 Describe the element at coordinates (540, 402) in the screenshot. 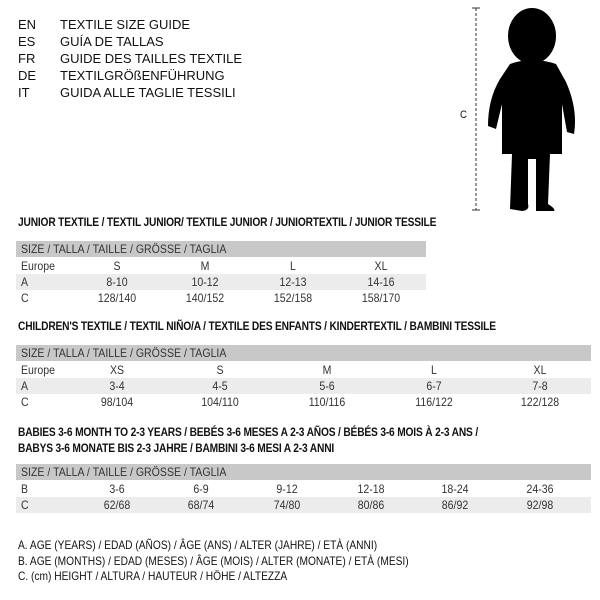

I see `table-cell: 122/128` at that location.